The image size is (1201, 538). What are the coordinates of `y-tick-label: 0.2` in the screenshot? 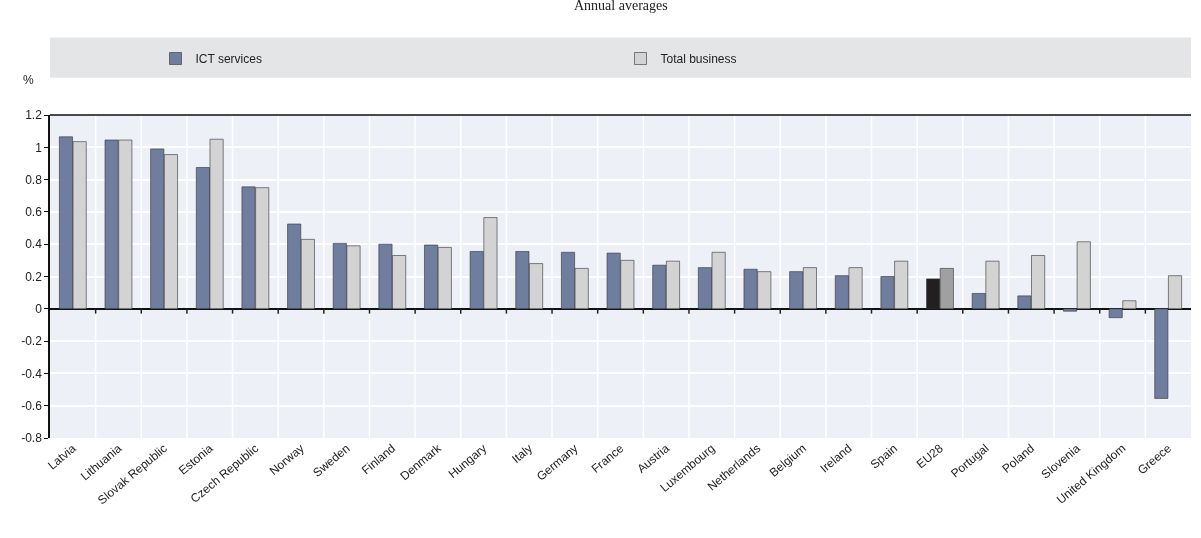 It's located at (34, 276).